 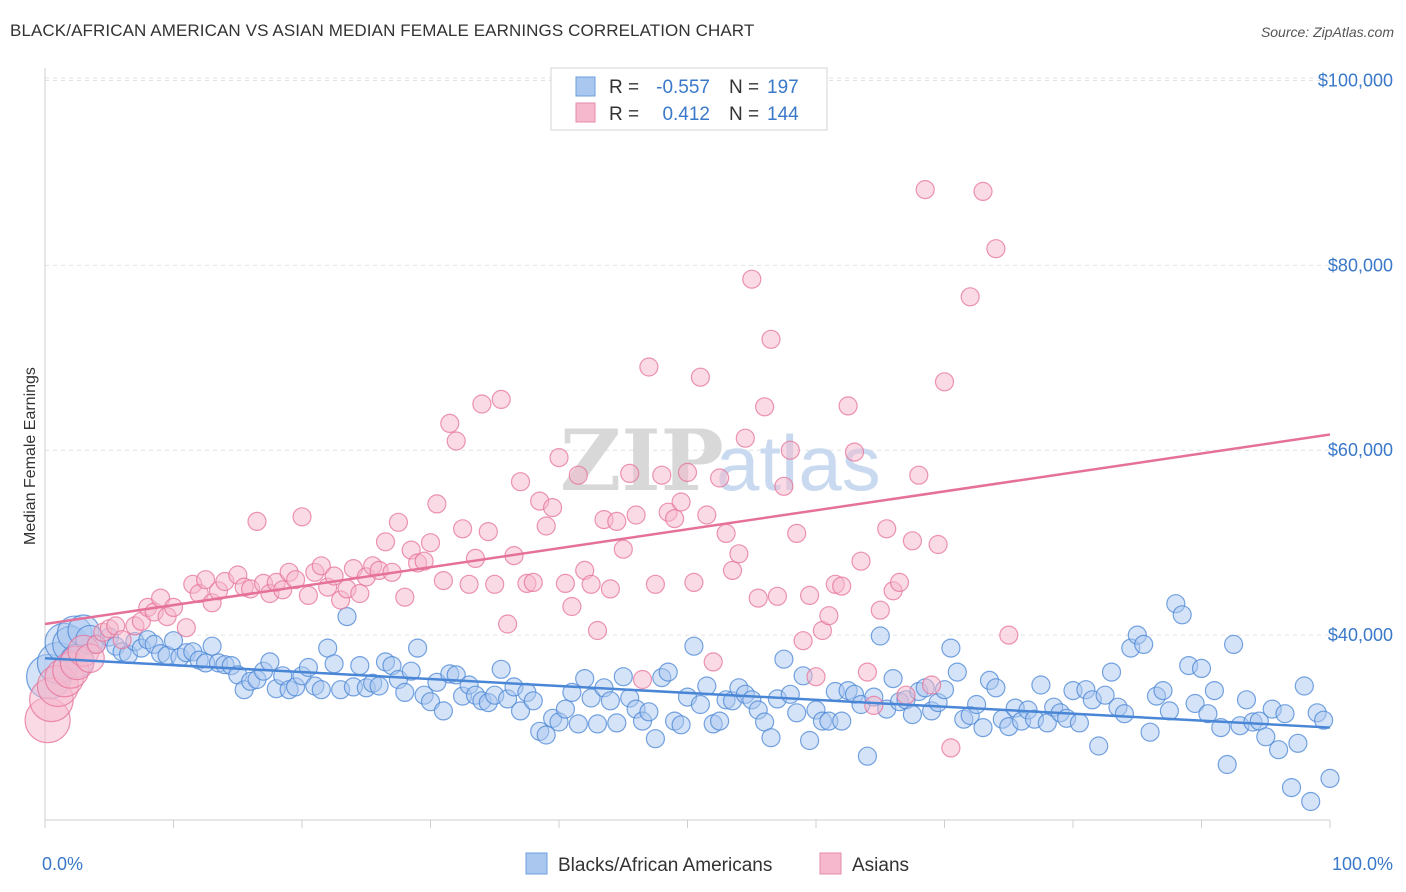 What do you see at coordinates (1355, 80) in the screenshot?
I see `y-tick-label: $100,000` at bounding box center [1355, 80].